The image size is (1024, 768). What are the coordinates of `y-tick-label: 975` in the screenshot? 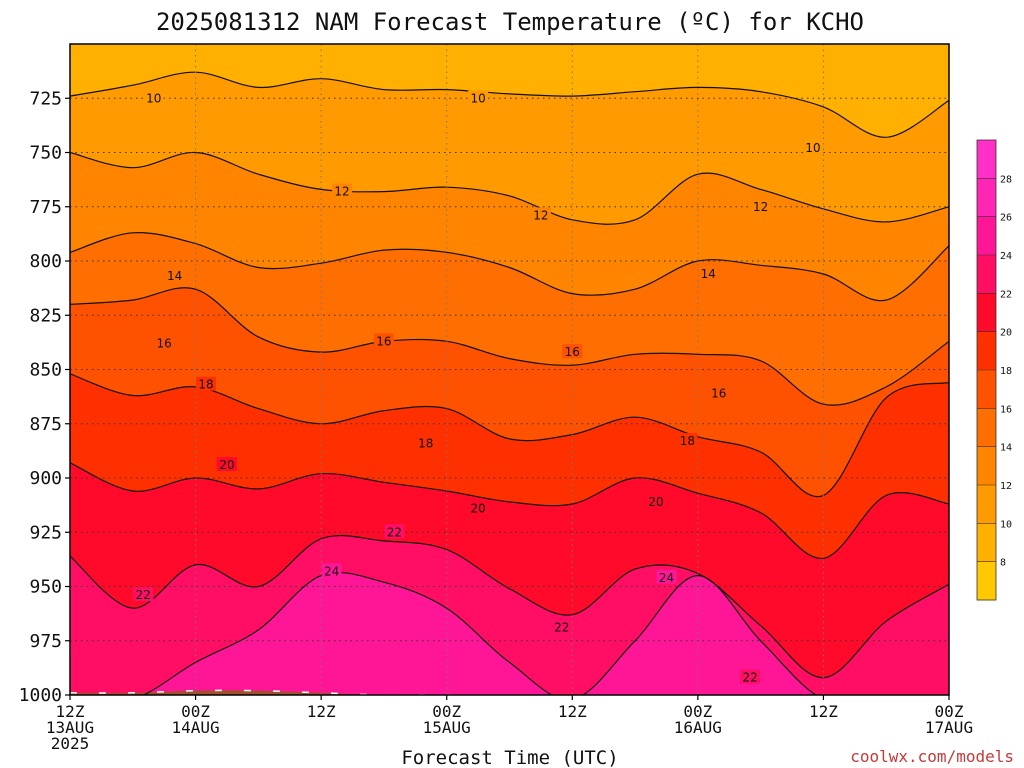 It's located at (45, 641).